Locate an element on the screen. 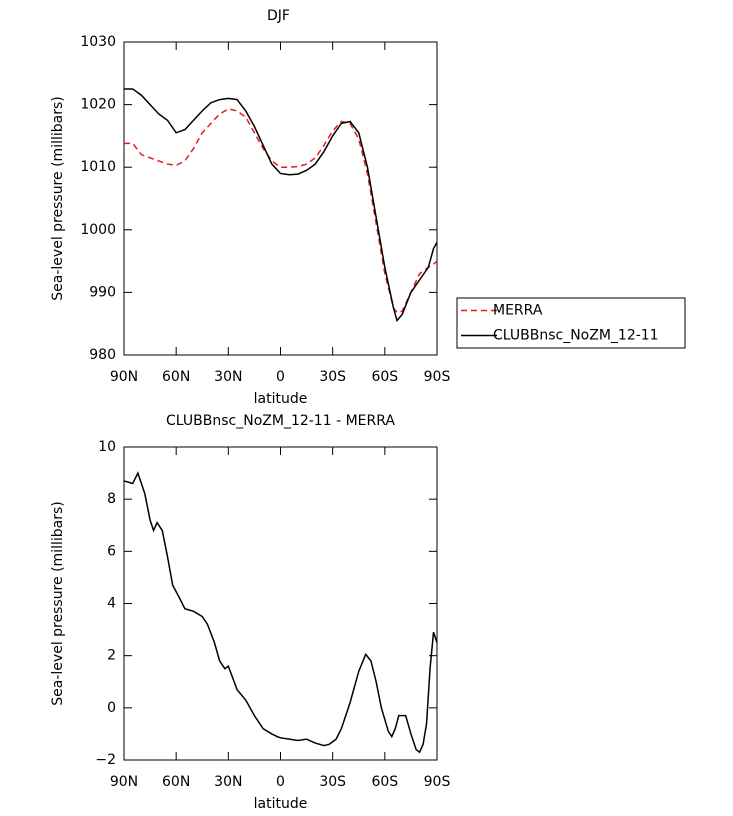 This screenshot has width=733, height=816. y-tick-label: 0 is located at coordinates (111, 708).